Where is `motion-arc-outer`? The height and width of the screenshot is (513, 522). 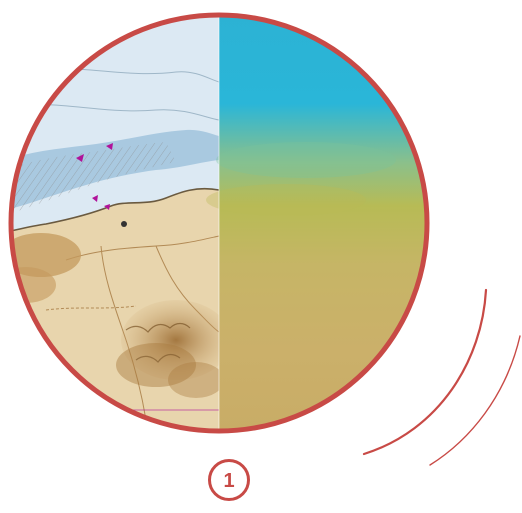
motion-arc-outer is located at coordinates (475, 400).